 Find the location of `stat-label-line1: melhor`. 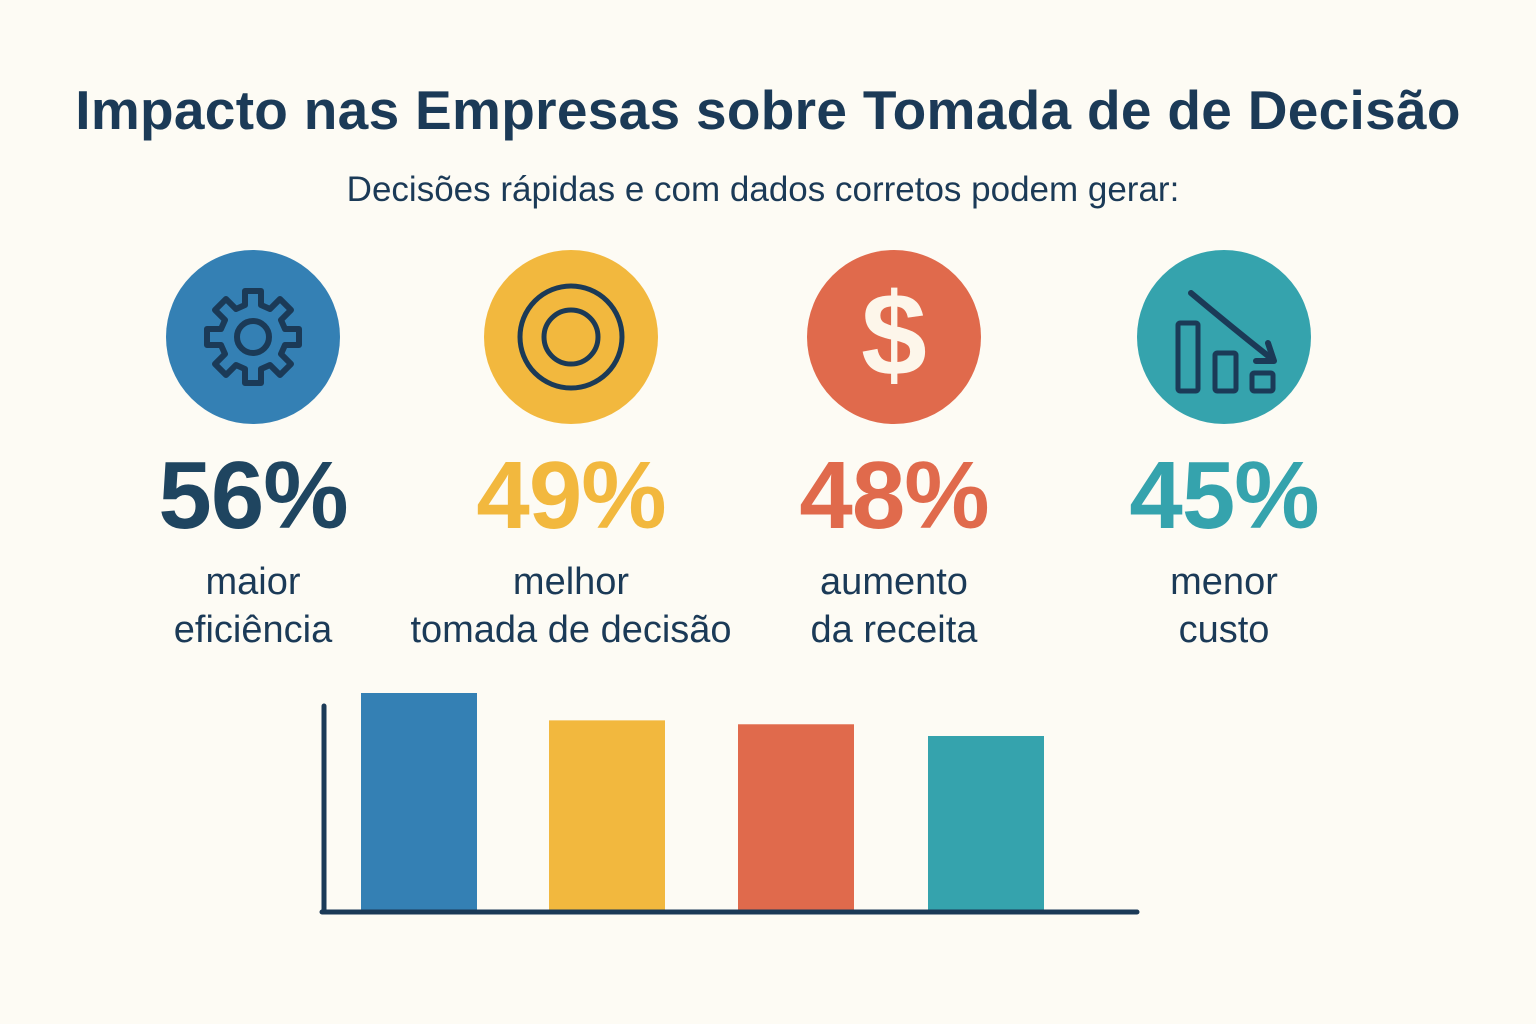

stat-label-line1: melhor is located at coordinates (571, 582).